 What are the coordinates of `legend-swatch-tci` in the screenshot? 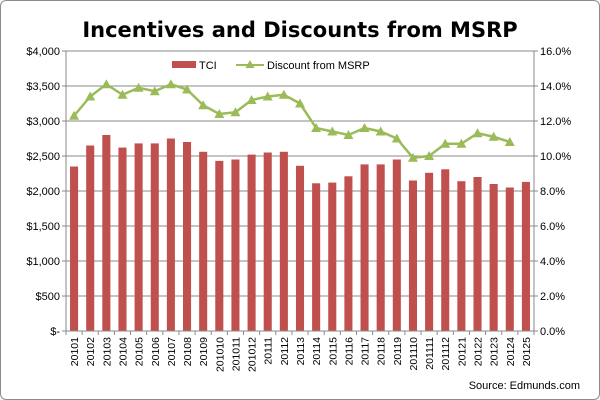 It's located at (184, 64).